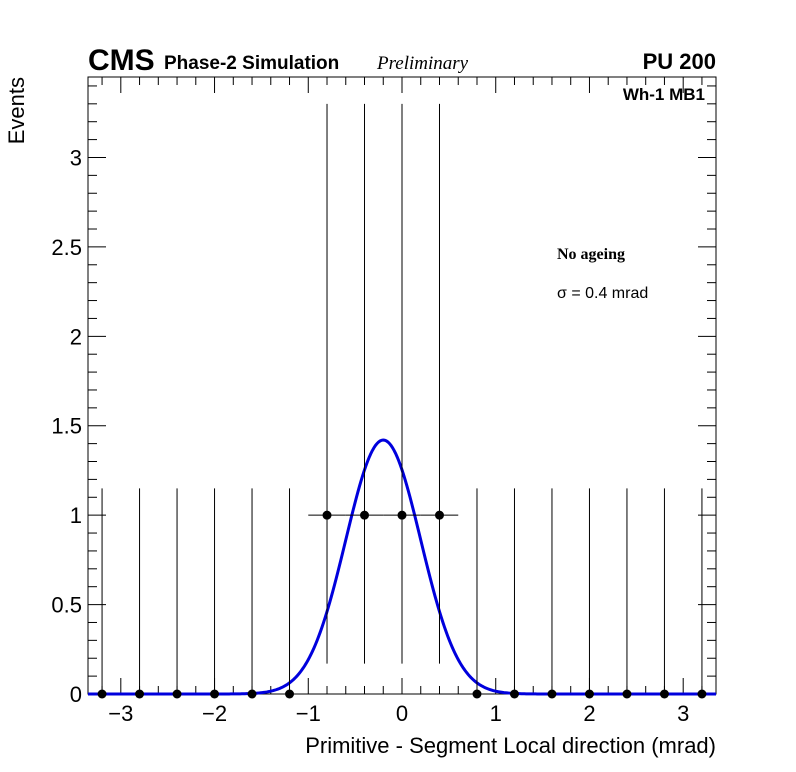 Image resolution: width=796 pixels, height=772 pixels. I want to click on region-label: Wh-1 MB1, so click(664, 94).